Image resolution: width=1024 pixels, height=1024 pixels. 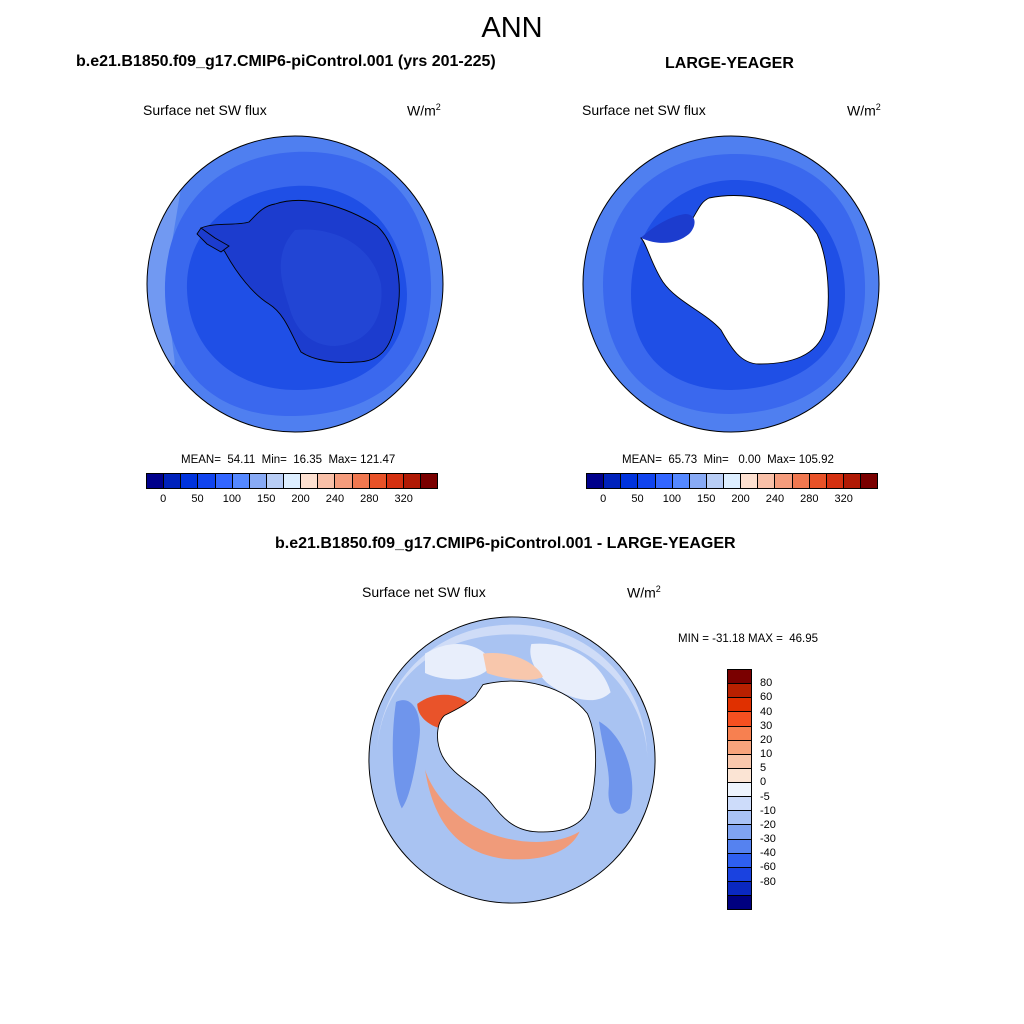 I want to click on top-left-variable-label: Surface net SW flux, so click(x=205, y=110).